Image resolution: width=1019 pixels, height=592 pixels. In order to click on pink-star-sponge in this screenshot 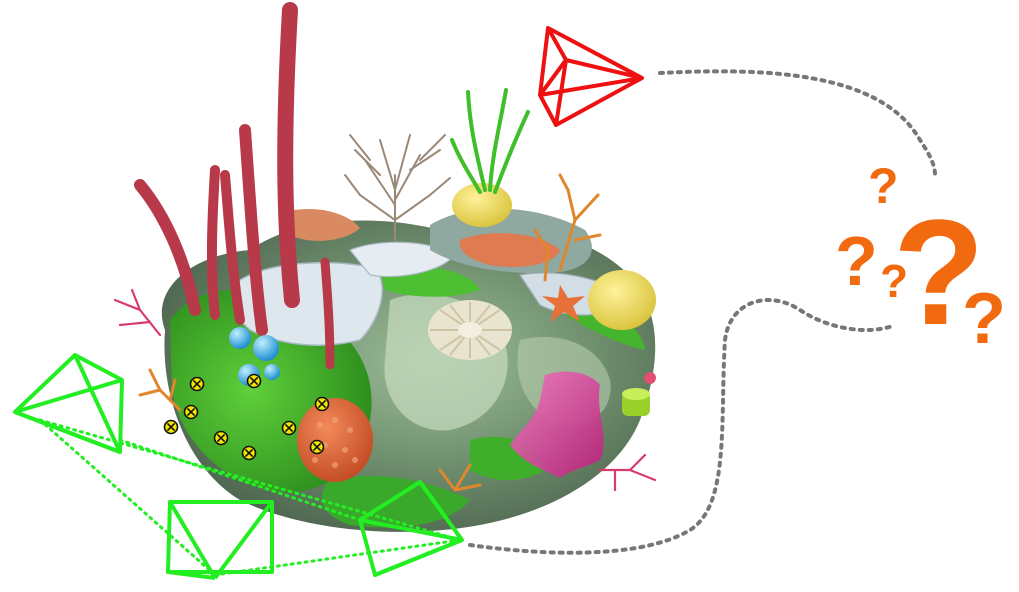, I will do `click(557, 424)`.